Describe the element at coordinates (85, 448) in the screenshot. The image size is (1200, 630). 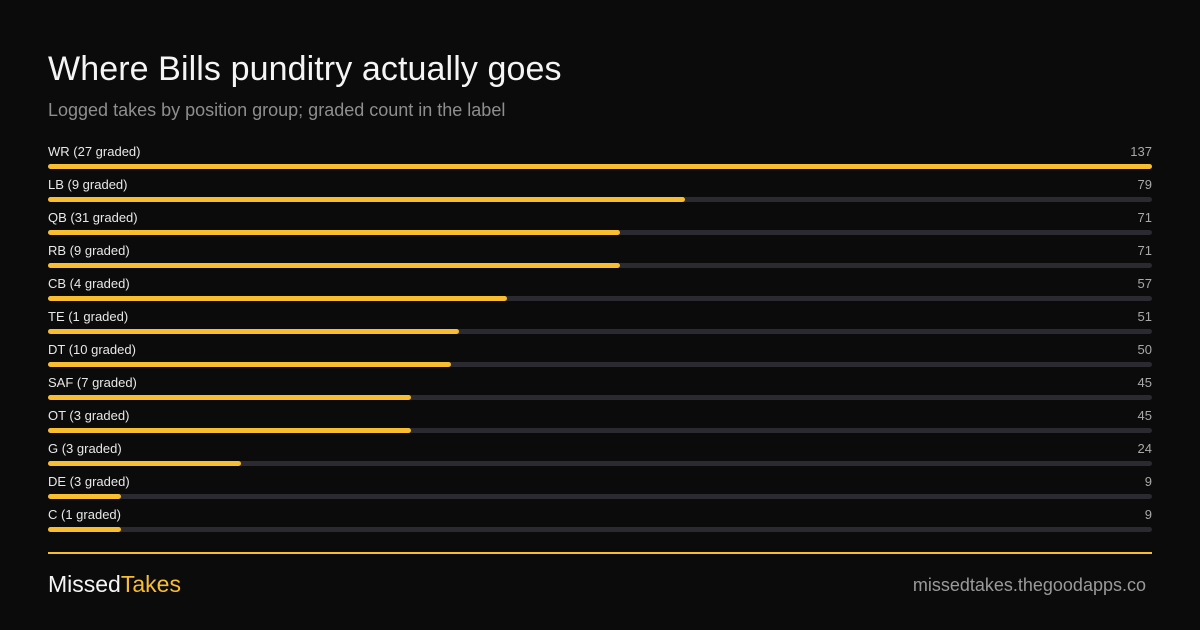
I see `bar-label: G (3 graded)` at that location.